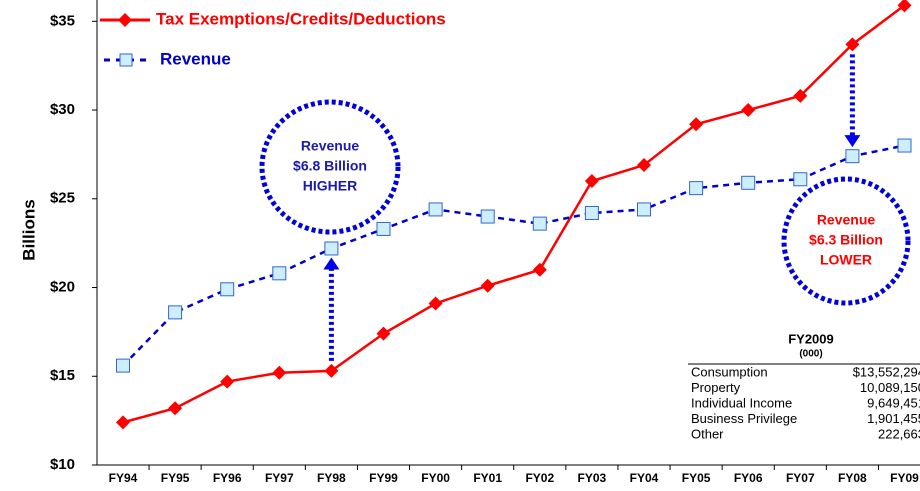 The height and width of the screenshot is (491, 920). Describe the element at coordinates (175, 478) in the screenshot. I see `x-tick-label: FY95` at that location.